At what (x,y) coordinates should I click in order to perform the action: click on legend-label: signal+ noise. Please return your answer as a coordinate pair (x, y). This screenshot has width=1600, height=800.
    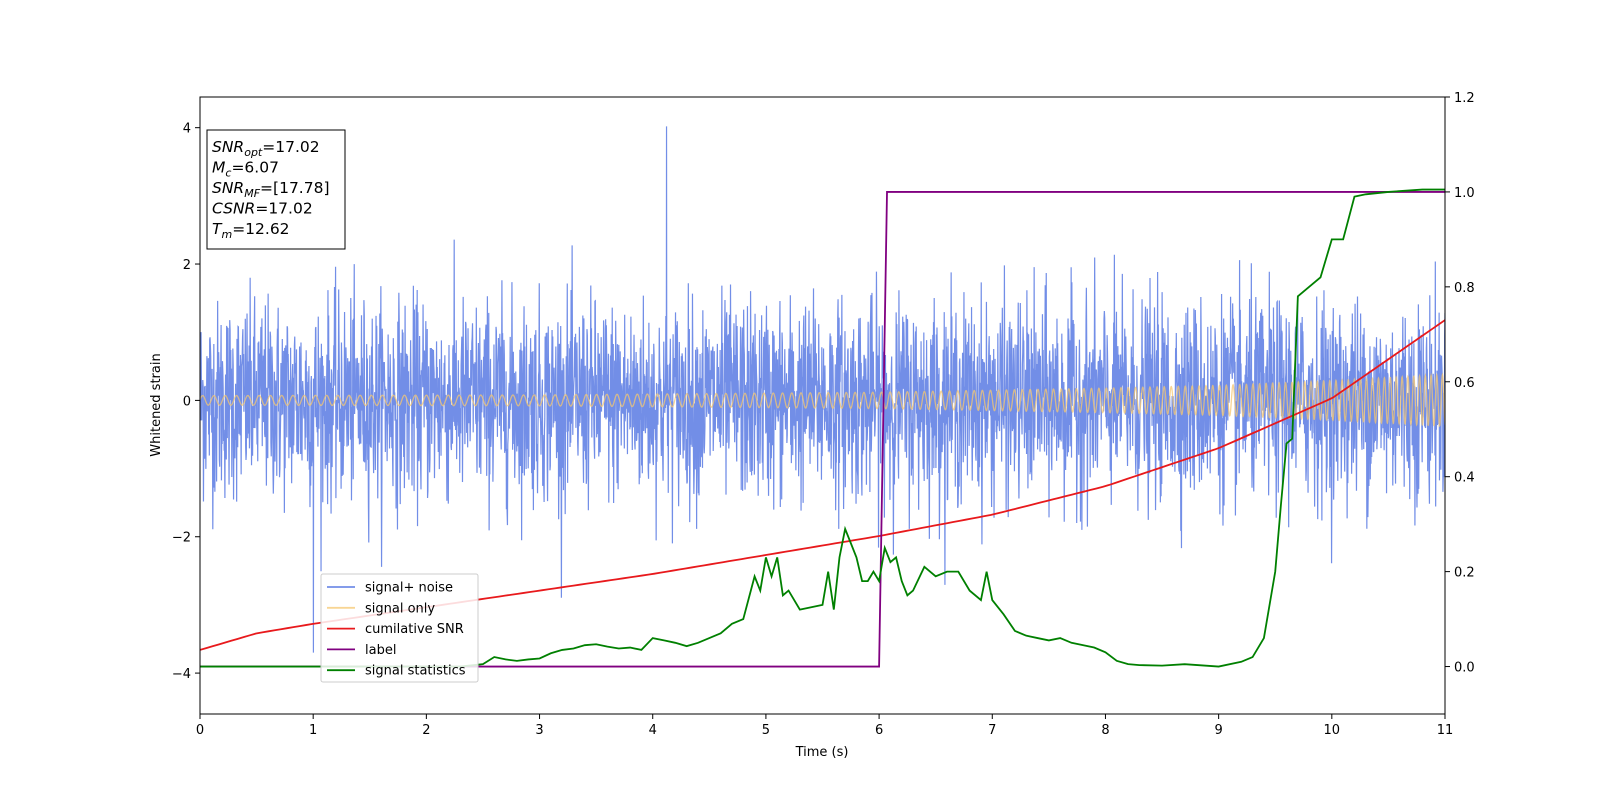
    Looking at the image, I should click on (409, 588).